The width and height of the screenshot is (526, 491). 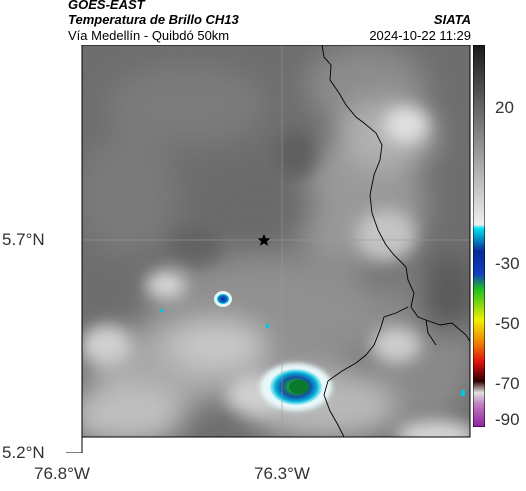 What do you see at coordinates (149, 35) in the screenshot?
I see `region-label: Vía Medellín - Quibdó 50km` at bounding box center [149, 35].